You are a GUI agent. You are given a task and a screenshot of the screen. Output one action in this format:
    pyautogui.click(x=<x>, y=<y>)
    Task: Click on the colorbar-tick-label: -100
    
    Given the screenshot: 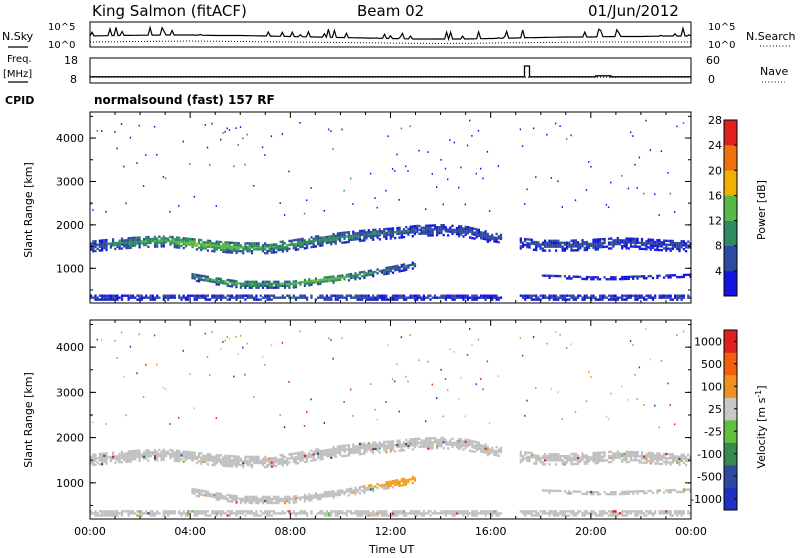 What is the action you would take?
    pyautogui.click(x=709, y=454)
    